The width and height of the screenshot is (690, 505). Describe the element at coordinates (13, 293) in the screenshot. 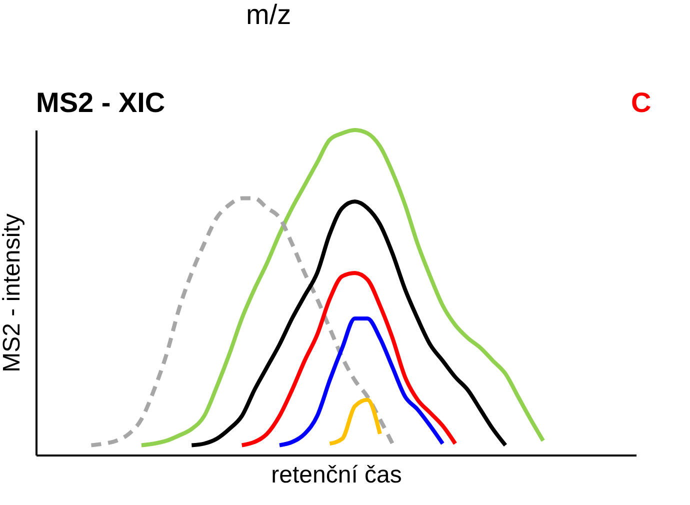

I see `y-axis-title: MS2 - intensity` at that location.